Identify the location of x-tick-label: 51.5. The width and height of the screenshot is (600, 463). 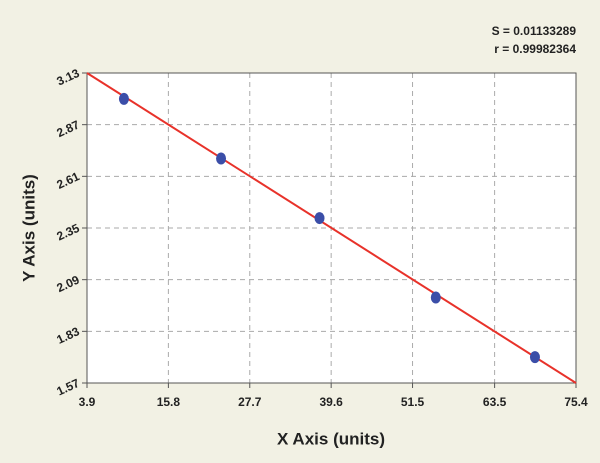
(413, 402).